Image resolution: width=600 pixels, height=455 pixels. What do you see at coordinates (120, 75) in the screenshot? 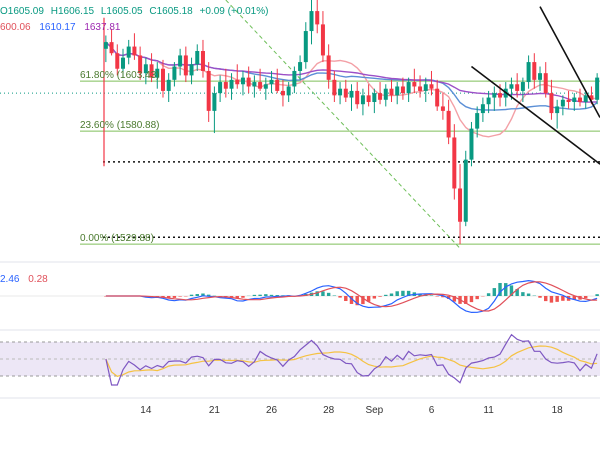
I see `fib-label: 61.80% (1603.43)` at bounding box center [120, 75].